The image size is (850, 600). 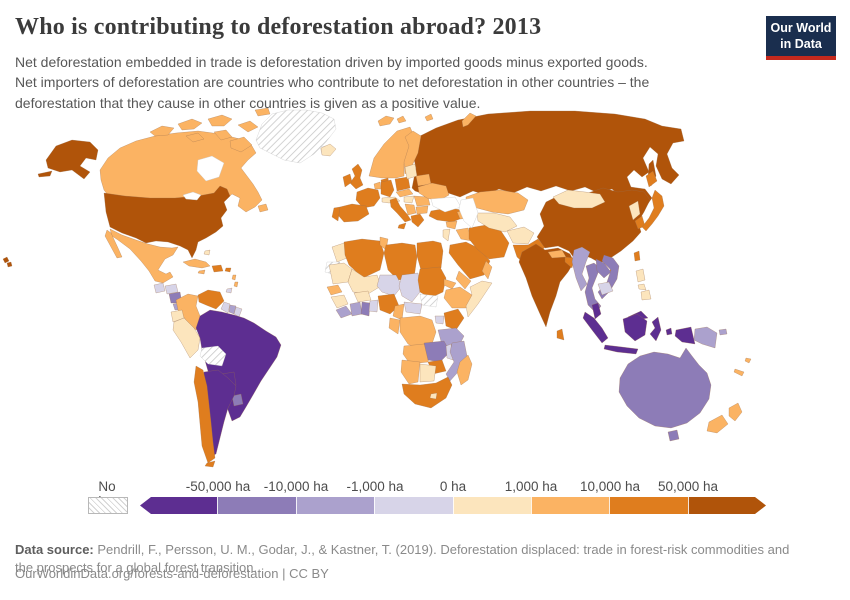 I want to click on country-uganda, so click(x=439, y=320).